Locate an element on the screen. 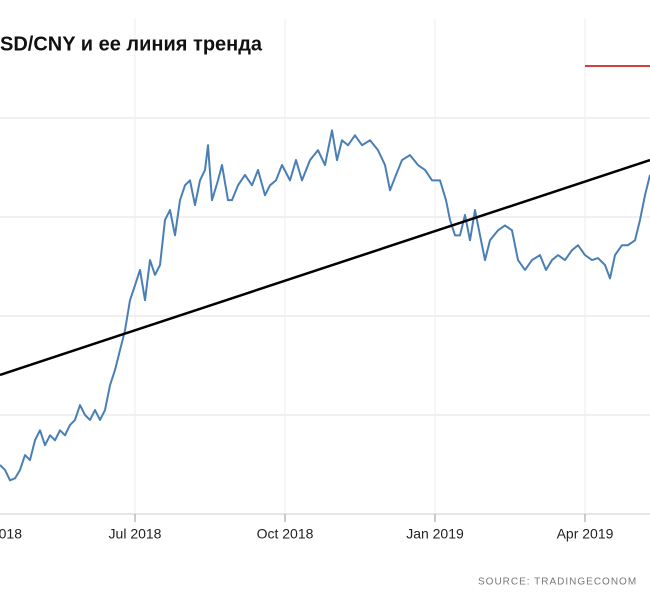 The width and height of the screenshot is (650, 600). x-tick-label: Jan 2019 is located at coordinates (435, 534).